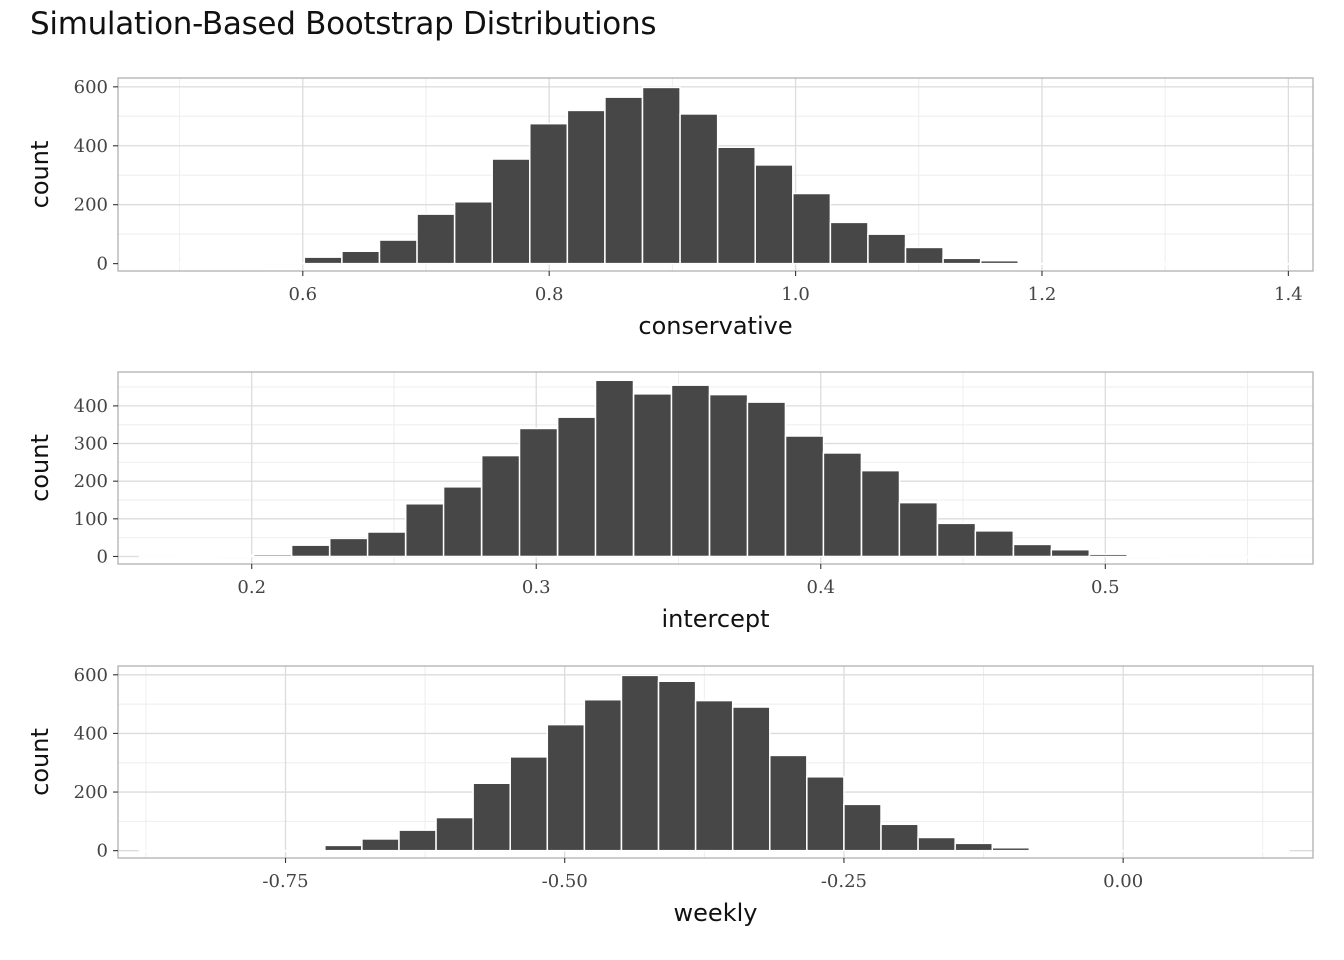  I want to click on x-tick-label: 0.4, so click(820, 587).